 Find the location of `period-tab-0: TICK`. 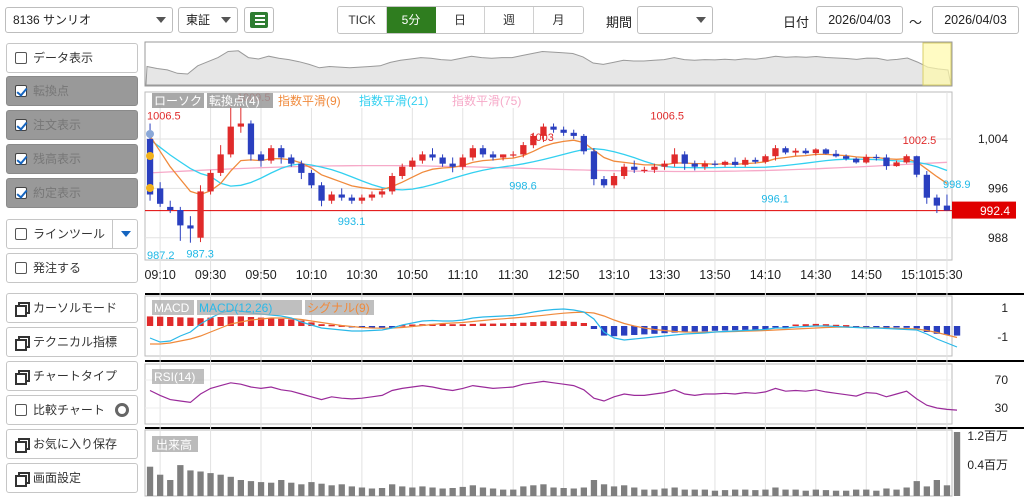

period-tab-0: TICK is located at coordinates (362, 20).